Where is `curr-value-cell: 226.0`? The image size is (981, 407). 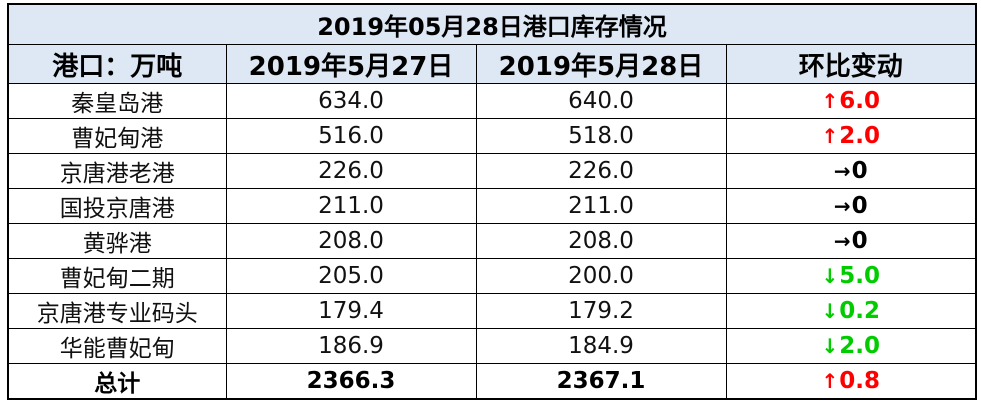 curr-value-cell: 226.0 is located at coordinates (601, 171).